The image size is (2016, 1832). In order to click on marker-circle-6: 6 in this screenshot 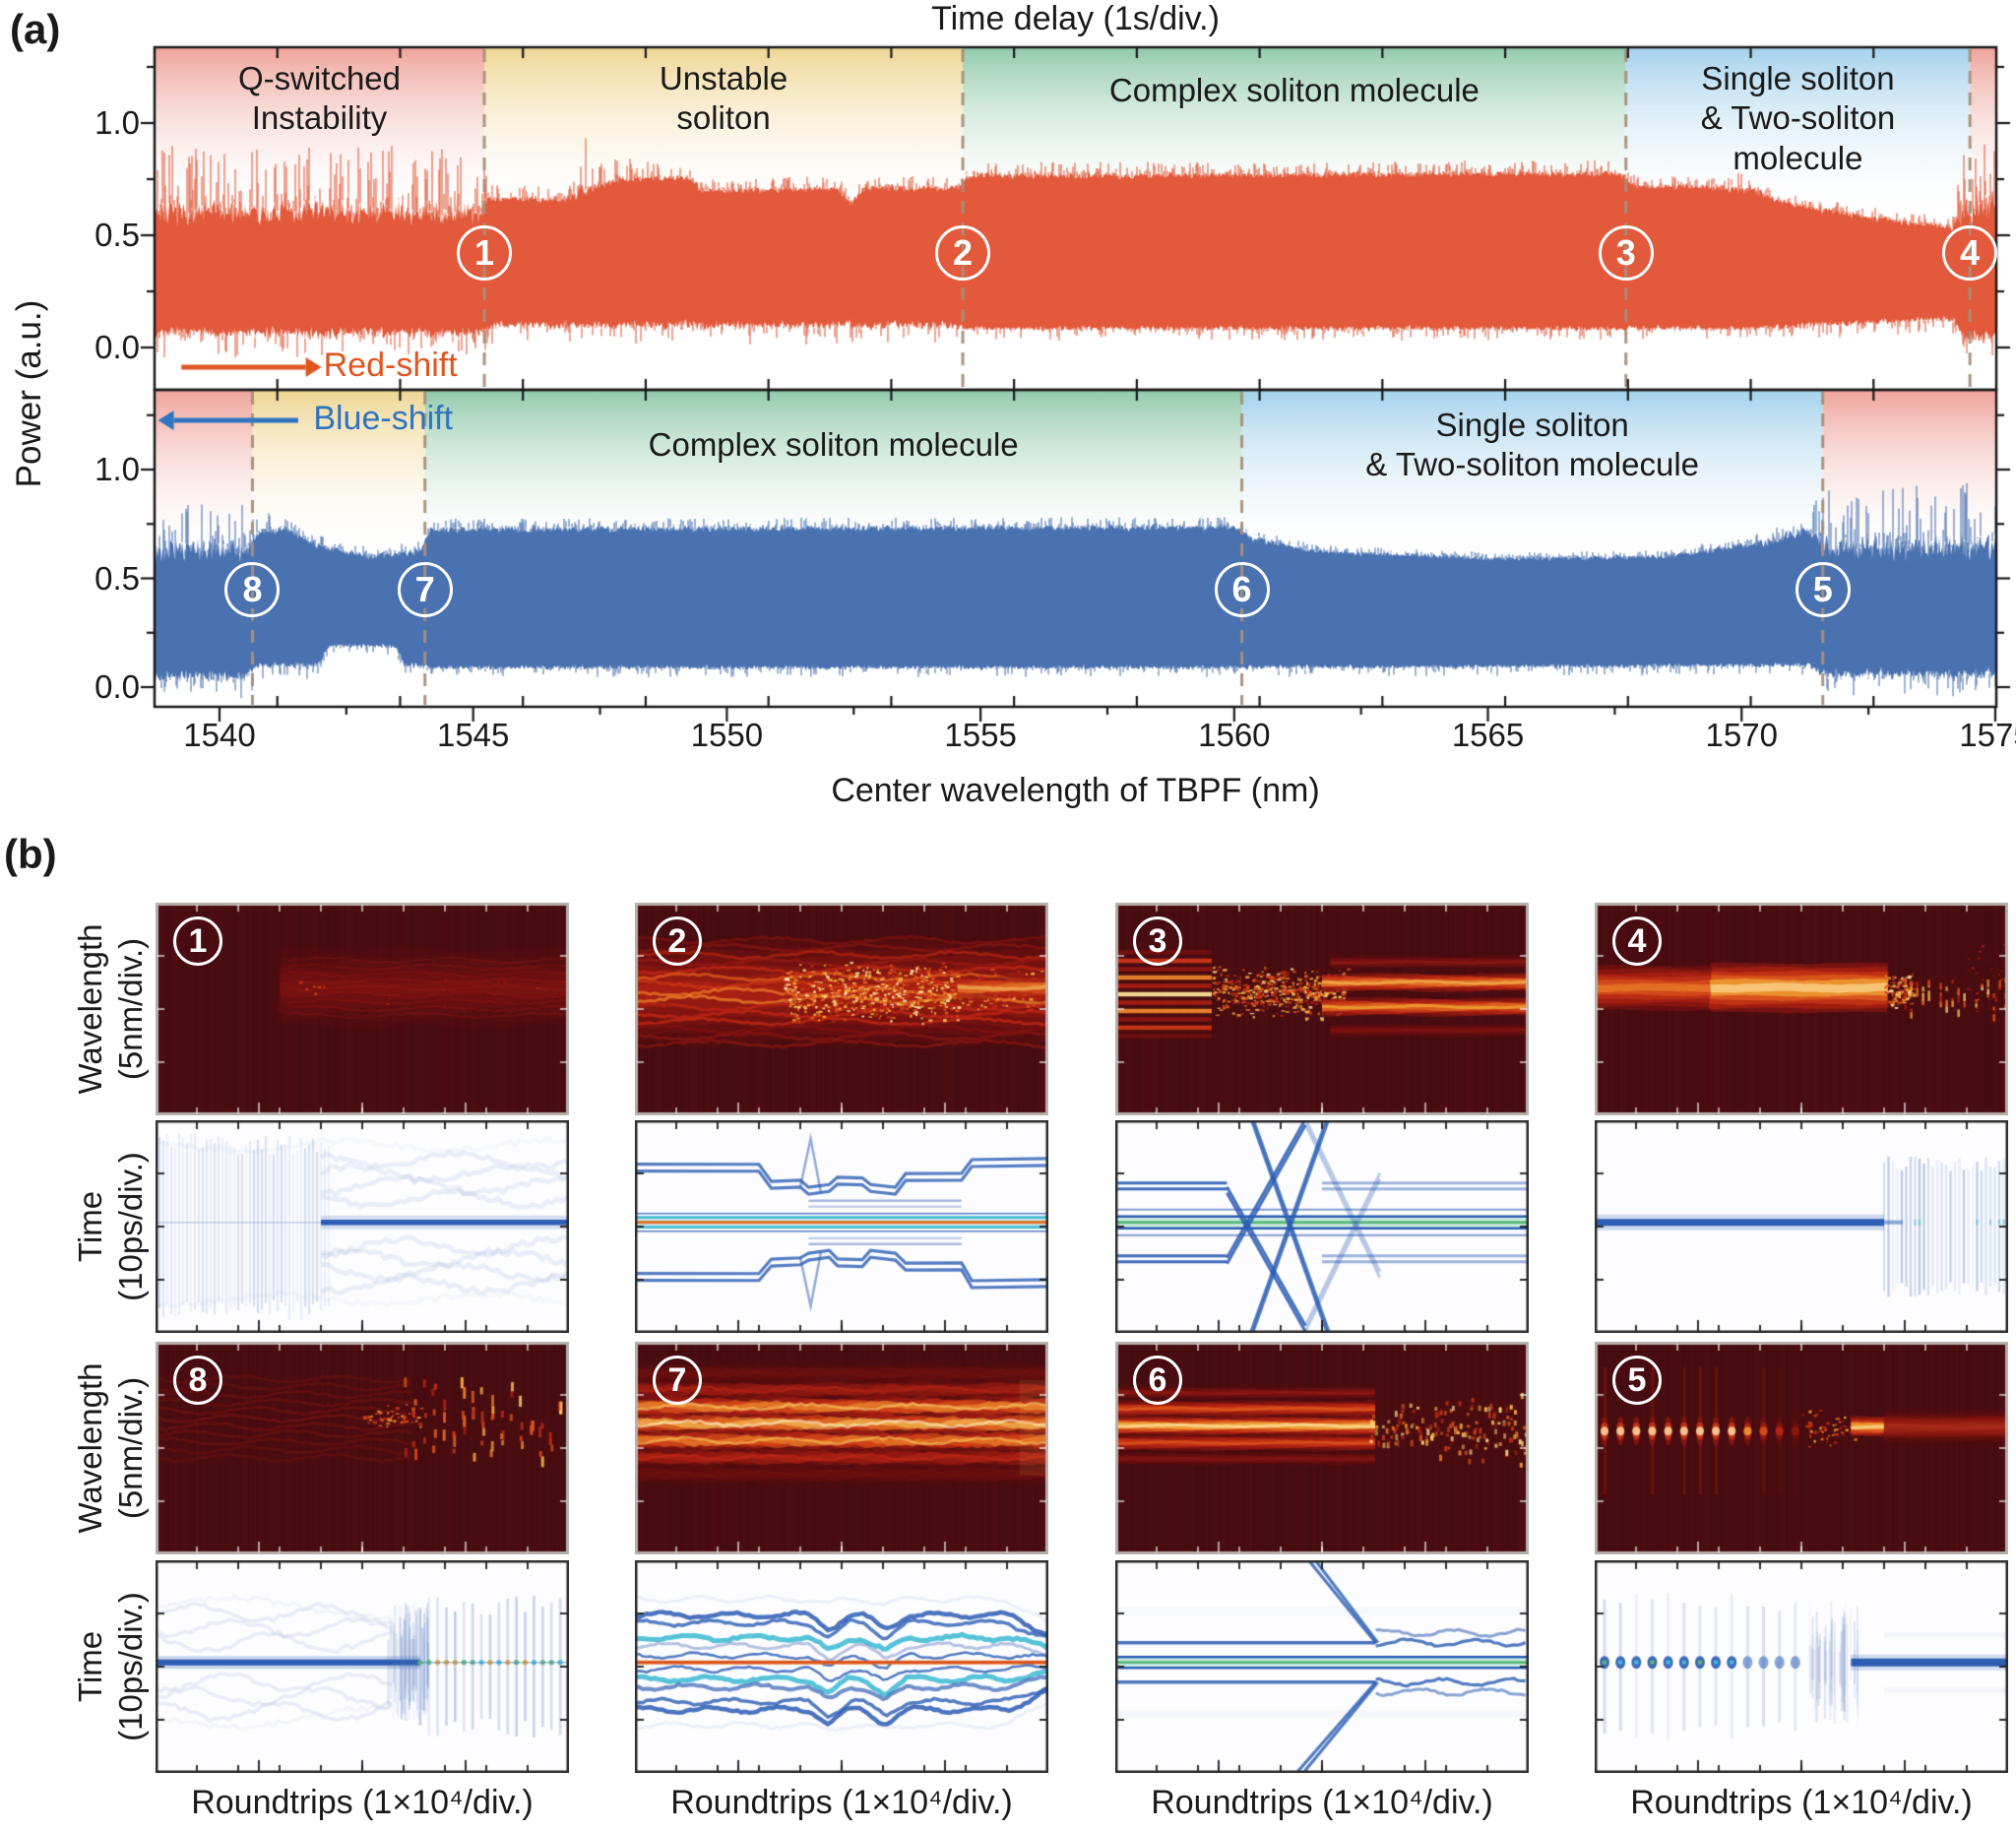, I will do `click(1157, 1380)`.